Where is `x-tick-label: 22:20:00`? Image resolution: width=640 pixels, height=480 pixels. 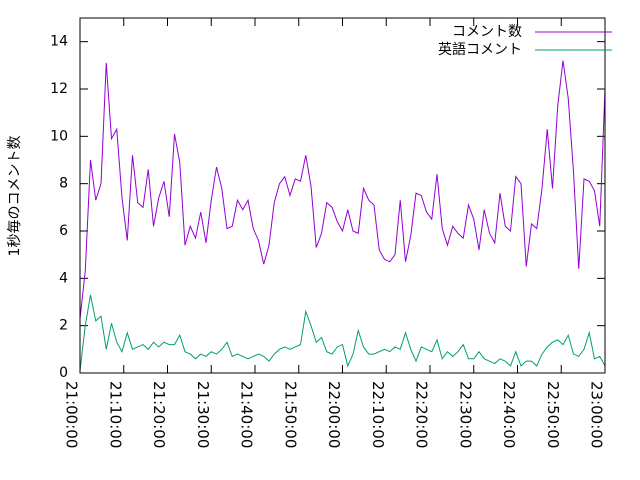 x-tick-label: 22:20:00 is located at coordinates (422, 414).